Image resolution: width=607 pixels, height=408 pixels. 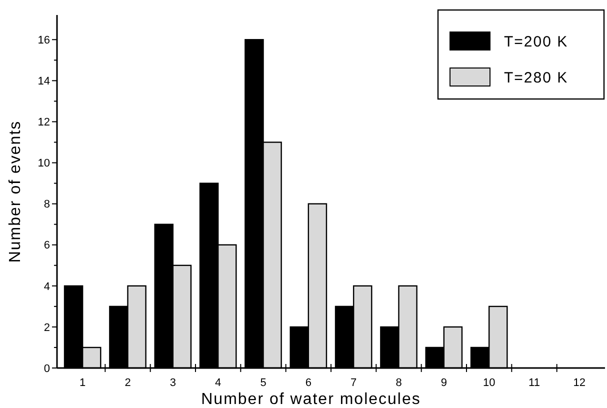 What do you see at coordinates (47, 204) in the screenshot?
I see `y-tick-label: 8` at bounding box center [47, 204].